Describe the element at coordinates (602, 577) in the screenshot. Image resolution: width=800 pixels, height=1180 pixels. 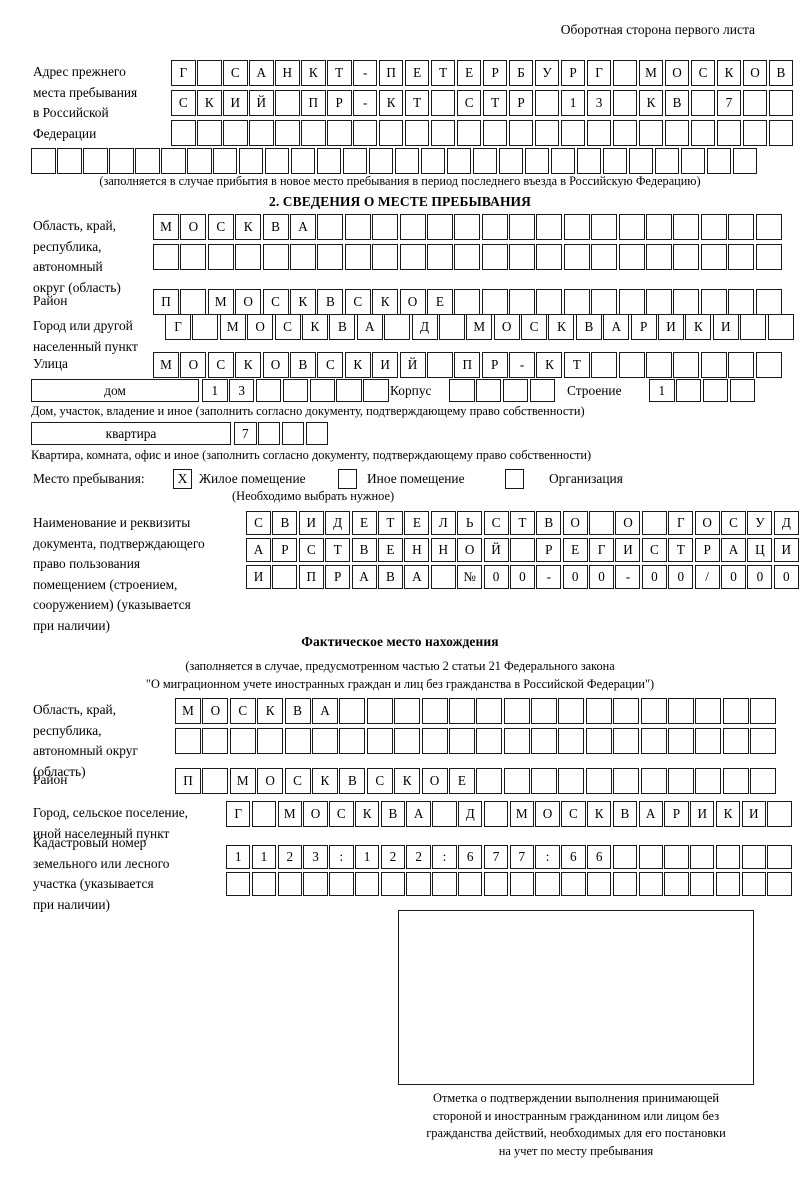
I see `document-row-3-cell-14: 0` at that location.